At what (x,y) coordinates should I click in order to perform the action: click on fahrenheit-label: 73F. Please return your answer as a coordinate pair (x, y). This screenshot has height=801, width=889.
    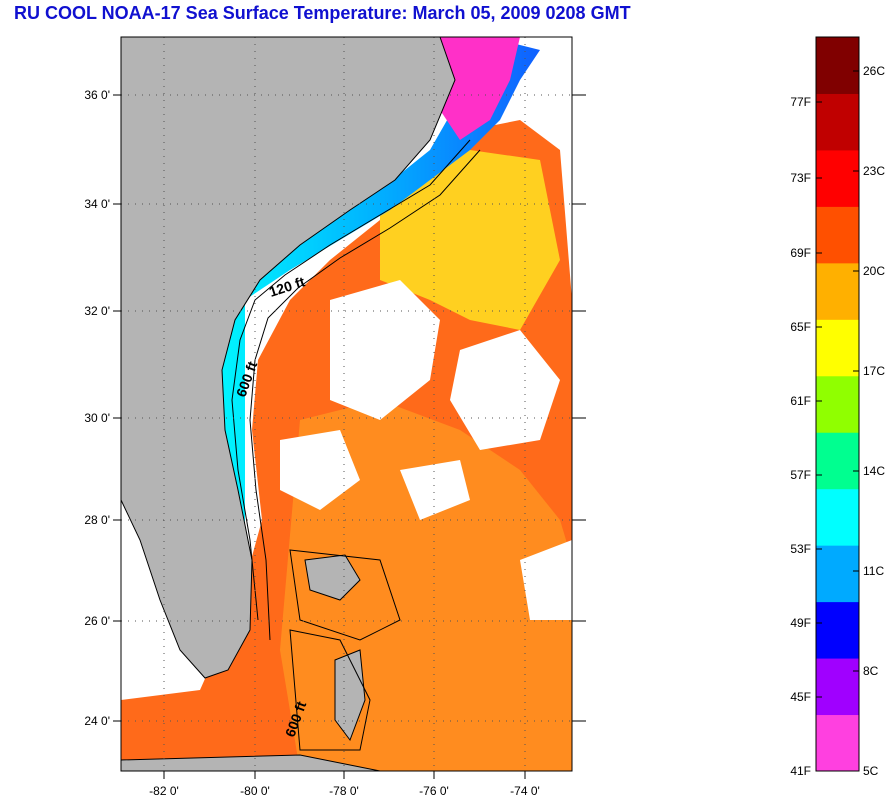
    Looking at the image, I should click on (800, 178).